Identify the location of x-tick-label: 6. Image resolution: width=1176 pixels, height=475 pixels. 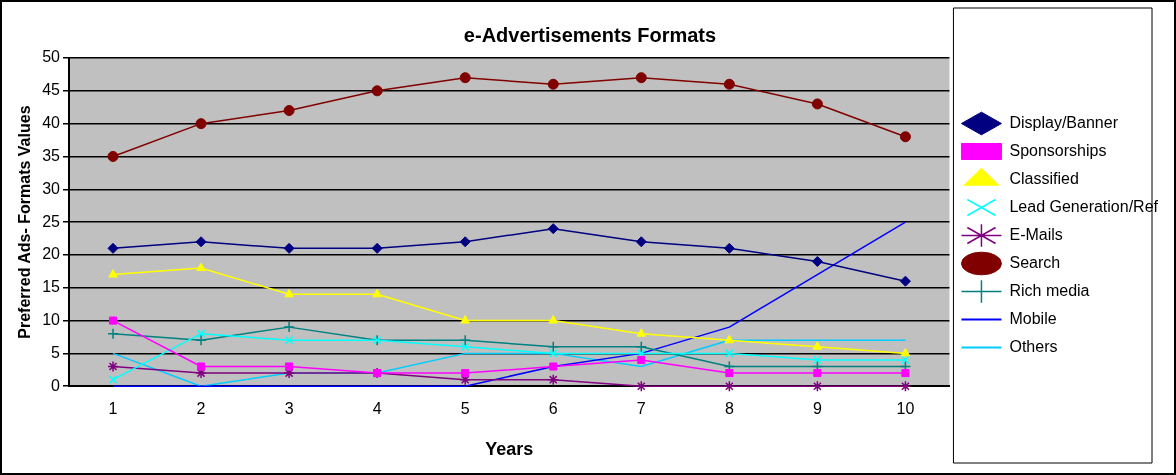
(553, 409).